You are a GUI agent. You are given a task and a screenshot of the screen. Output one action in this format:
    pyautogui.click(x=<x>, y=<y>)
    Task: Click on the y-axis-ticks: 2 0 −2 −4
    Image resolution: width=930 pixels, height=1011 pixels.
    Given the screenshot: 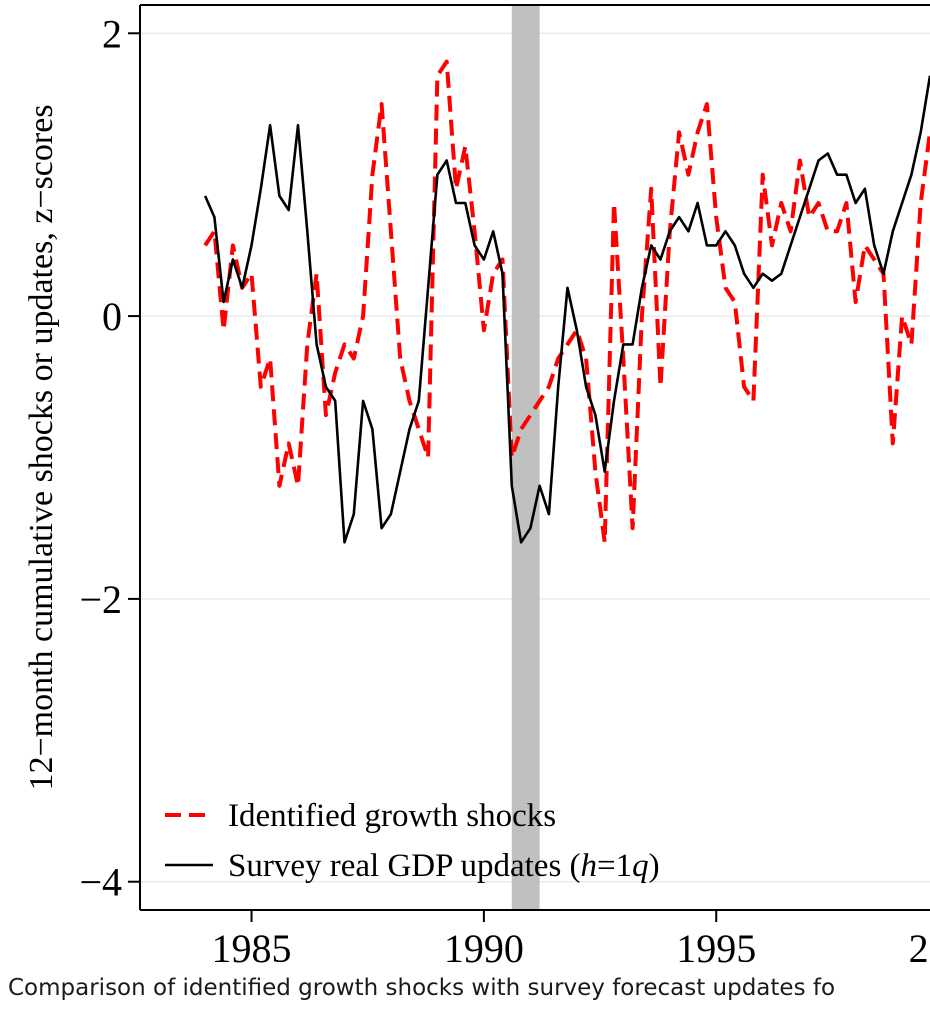 What is the action you would take?
    pyautogui.click(x=109, y=458)
    